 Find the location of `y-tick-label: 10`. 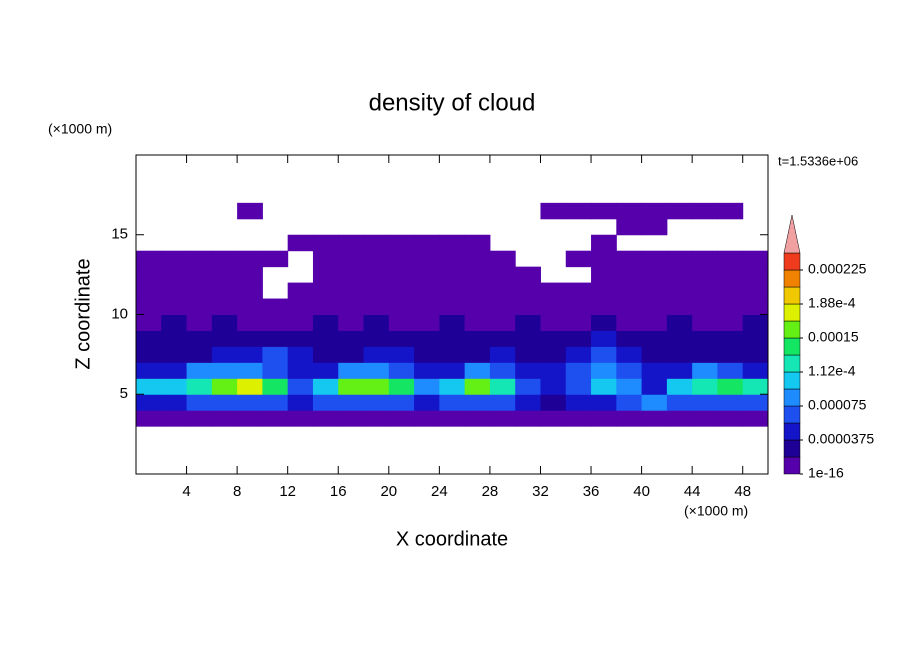

y-tick-label: 10 is located at coordinates (119, 313).